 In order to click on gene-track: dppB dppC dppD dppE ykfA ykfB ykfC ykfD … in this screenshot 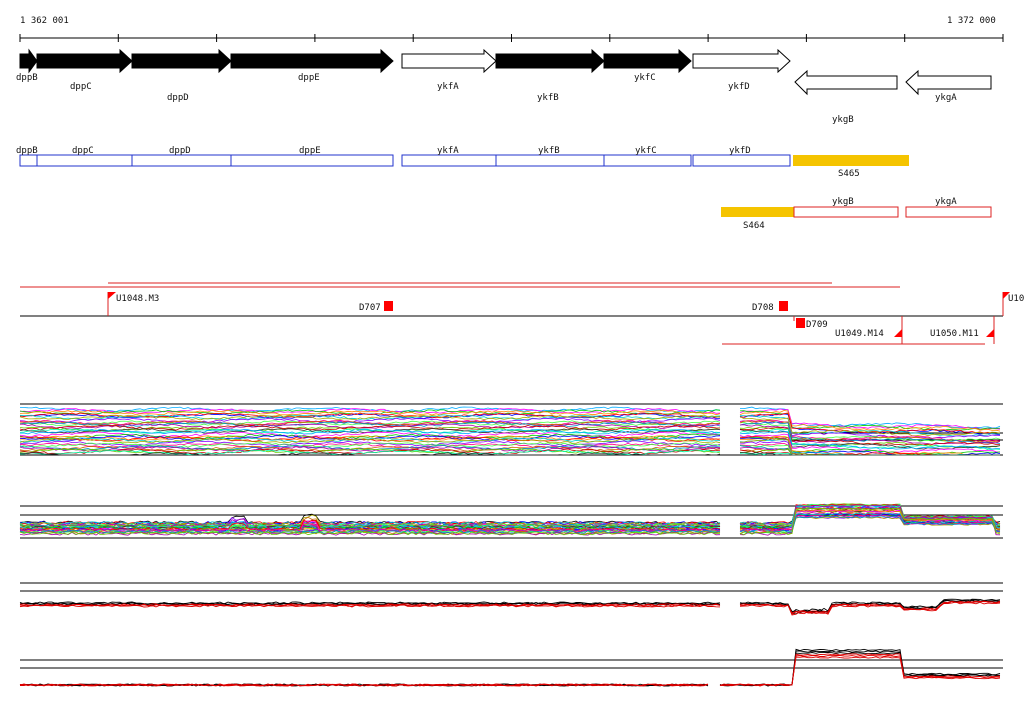, I will do `click(504, 86)`.